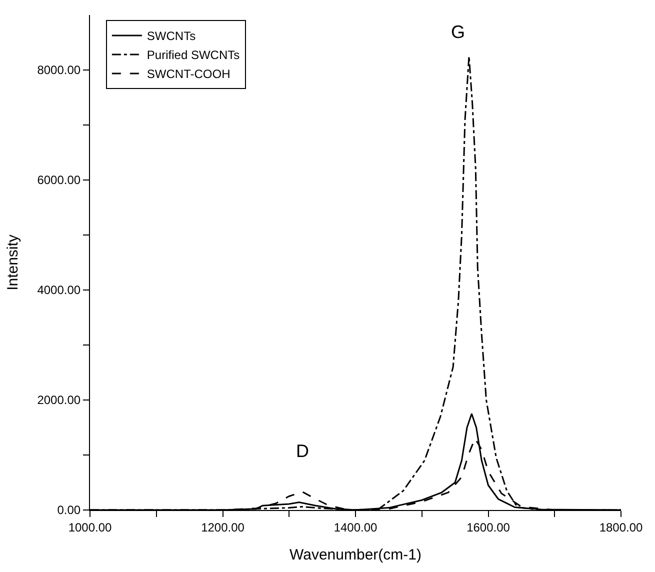  Describe the element at coordinates (13, 262) in the screenshot. I see `y-axis-title: Intensity` at that location.